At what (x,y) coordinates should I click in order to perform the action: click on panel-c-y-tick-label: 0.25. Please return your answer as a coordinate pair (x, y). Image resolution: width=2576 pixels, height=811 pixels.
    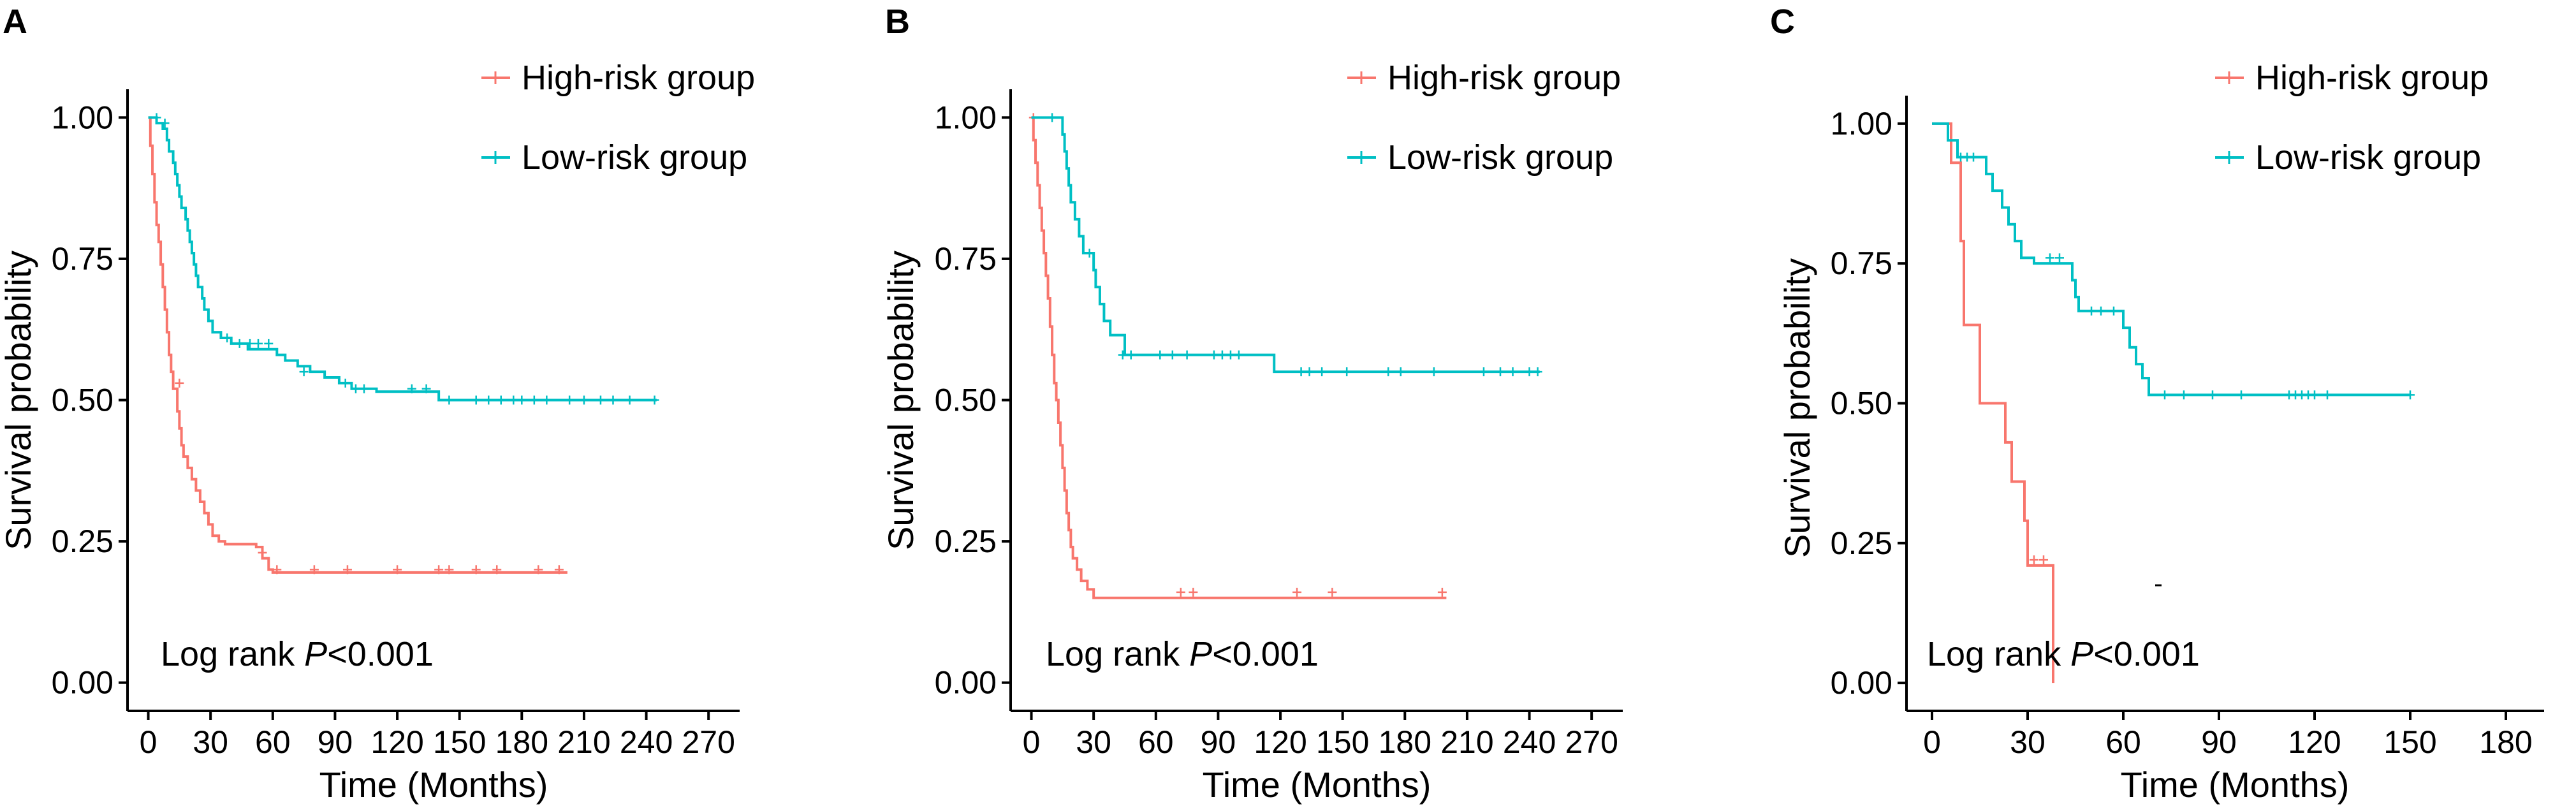
    Looking at the image, I should click on (1861, 543).